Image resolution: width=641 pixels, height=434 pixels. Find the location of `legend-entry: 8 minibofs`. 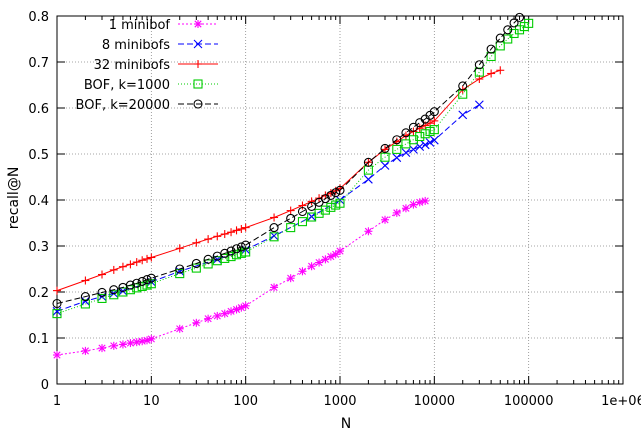

legend-entry: 8 minibofs is located at coordinates (160, 45).